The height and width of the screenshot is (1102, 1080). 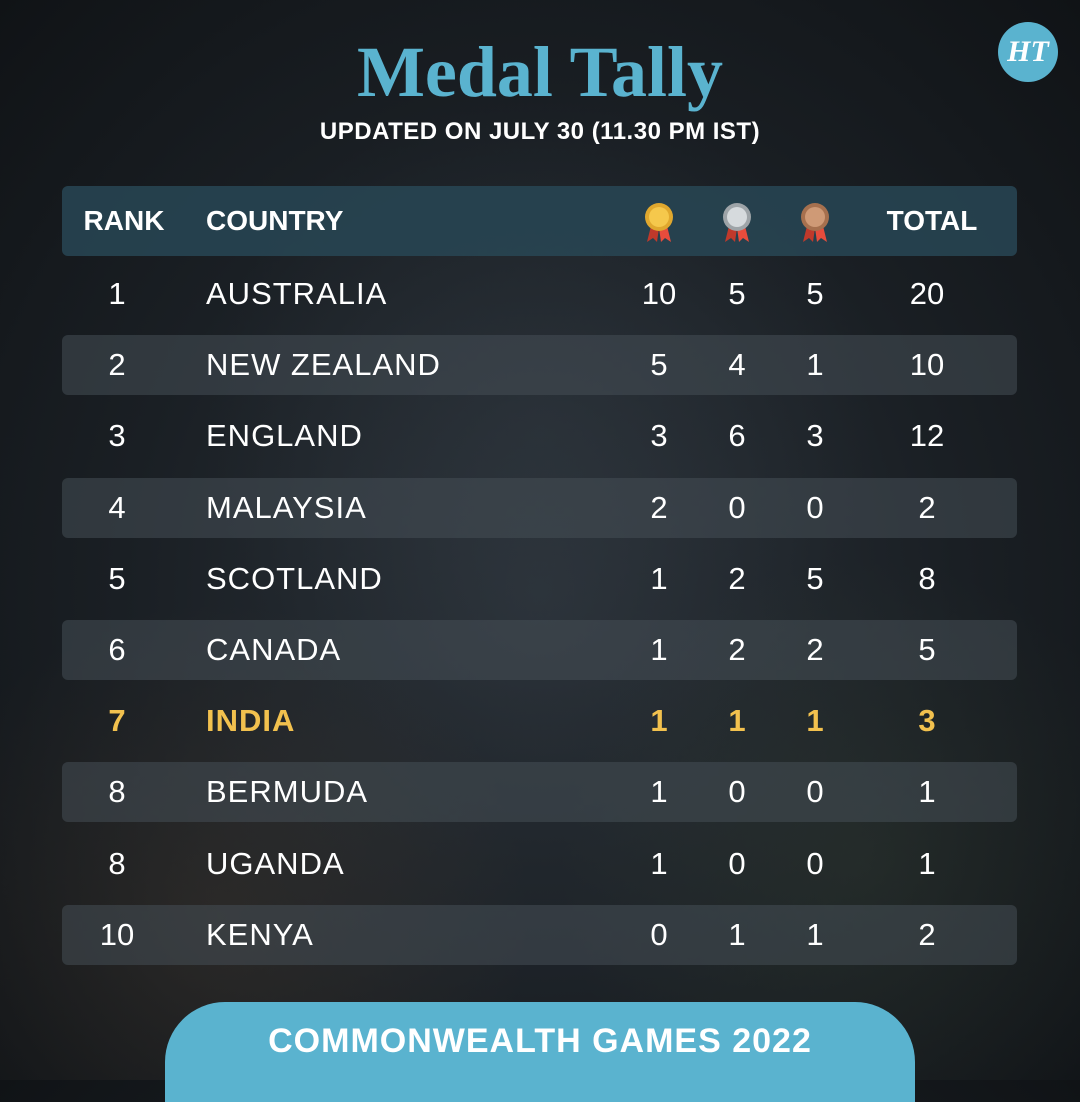 What do you see at coordinates (737, 436) in the screenshot?
I see `silver-count: 6` at bounding box center [737, 436].